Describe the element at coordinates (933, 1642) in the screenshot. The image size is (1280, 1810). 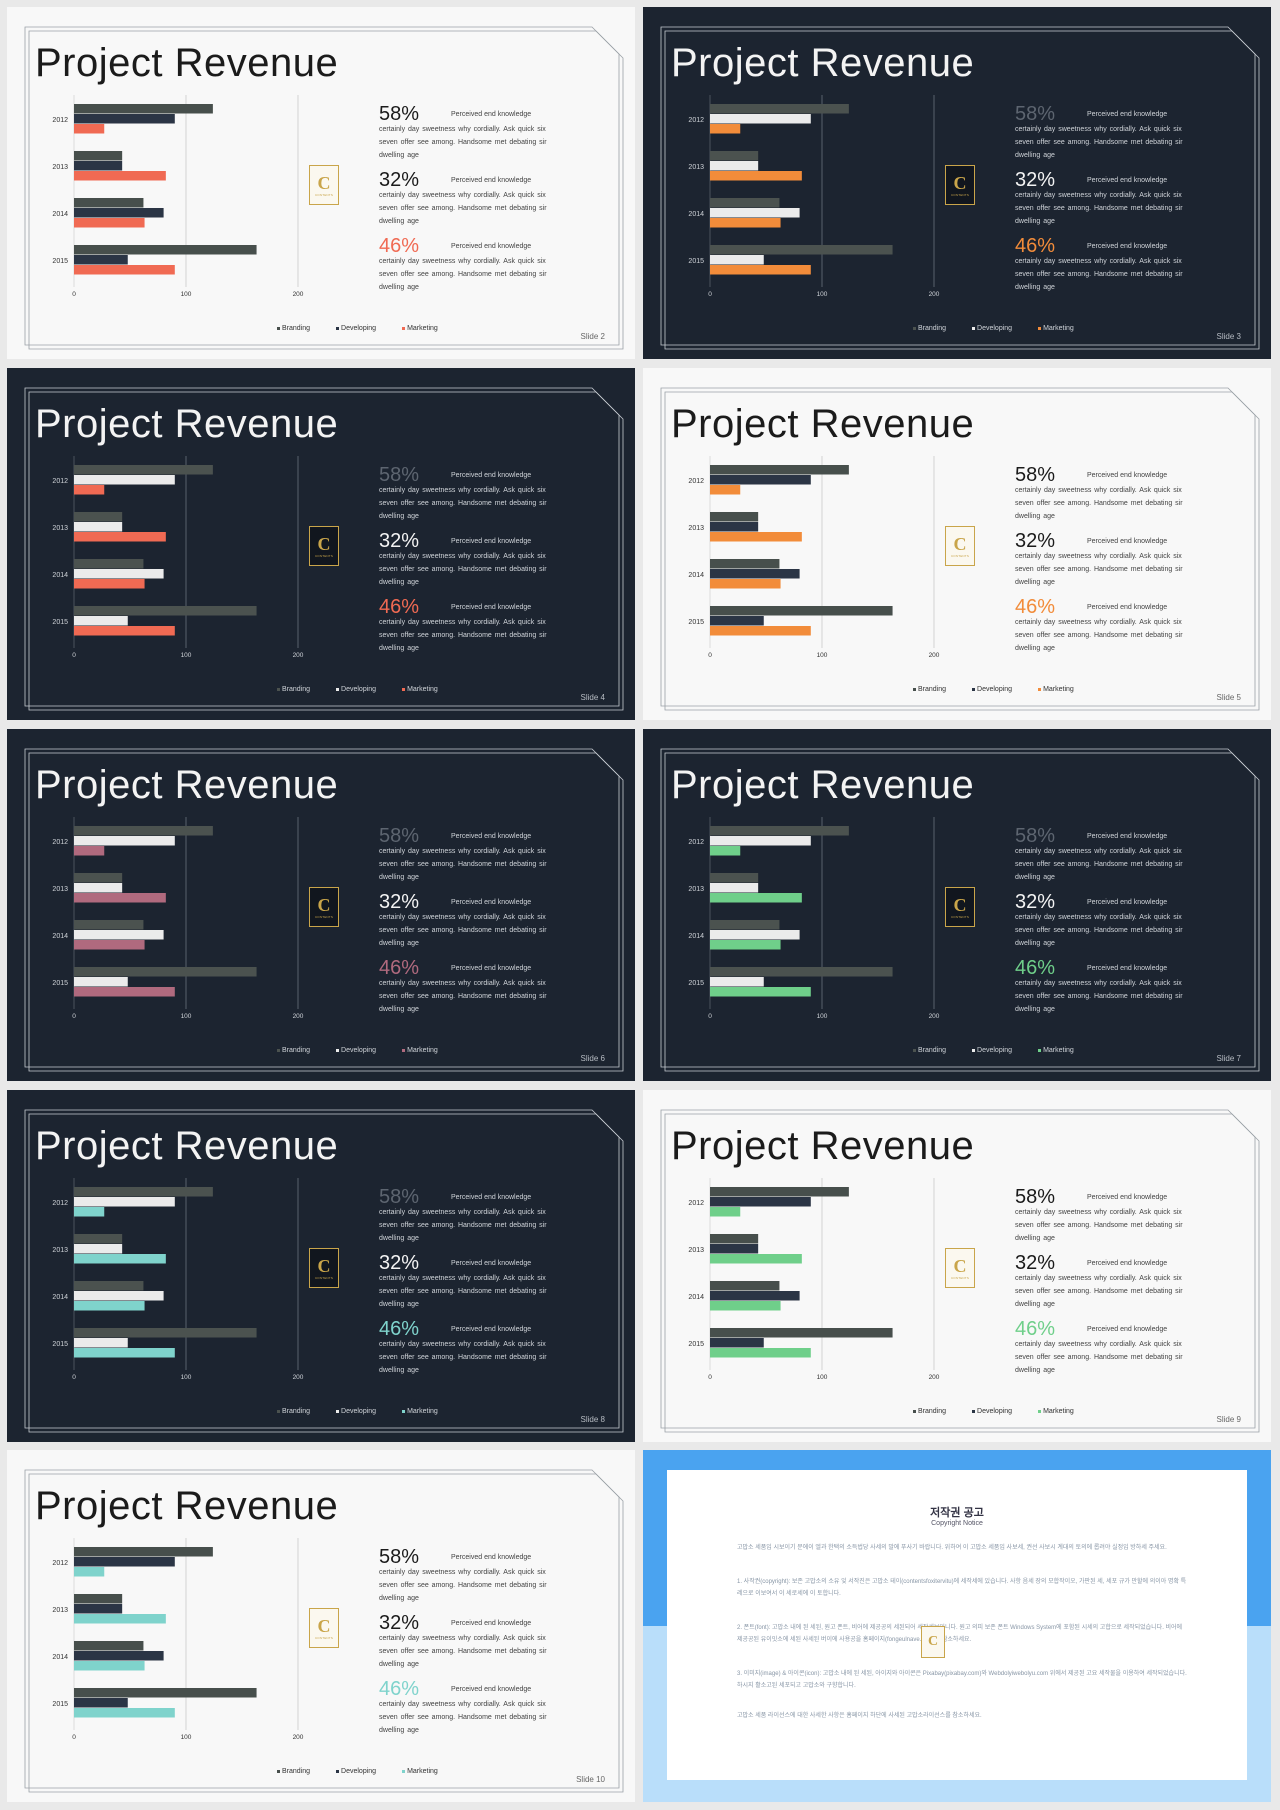
I see `brand-logo: C` at that location.